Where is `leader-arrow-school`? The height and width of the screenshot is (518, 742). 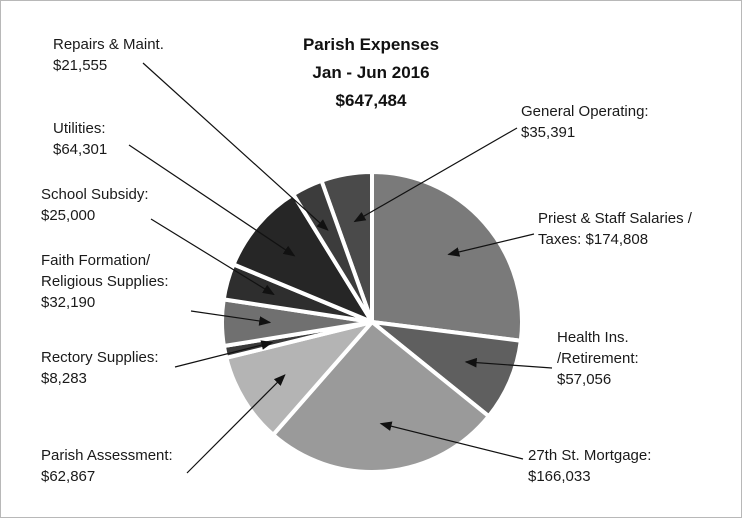
leader-arrow-school is located at coordinates (212, 257).